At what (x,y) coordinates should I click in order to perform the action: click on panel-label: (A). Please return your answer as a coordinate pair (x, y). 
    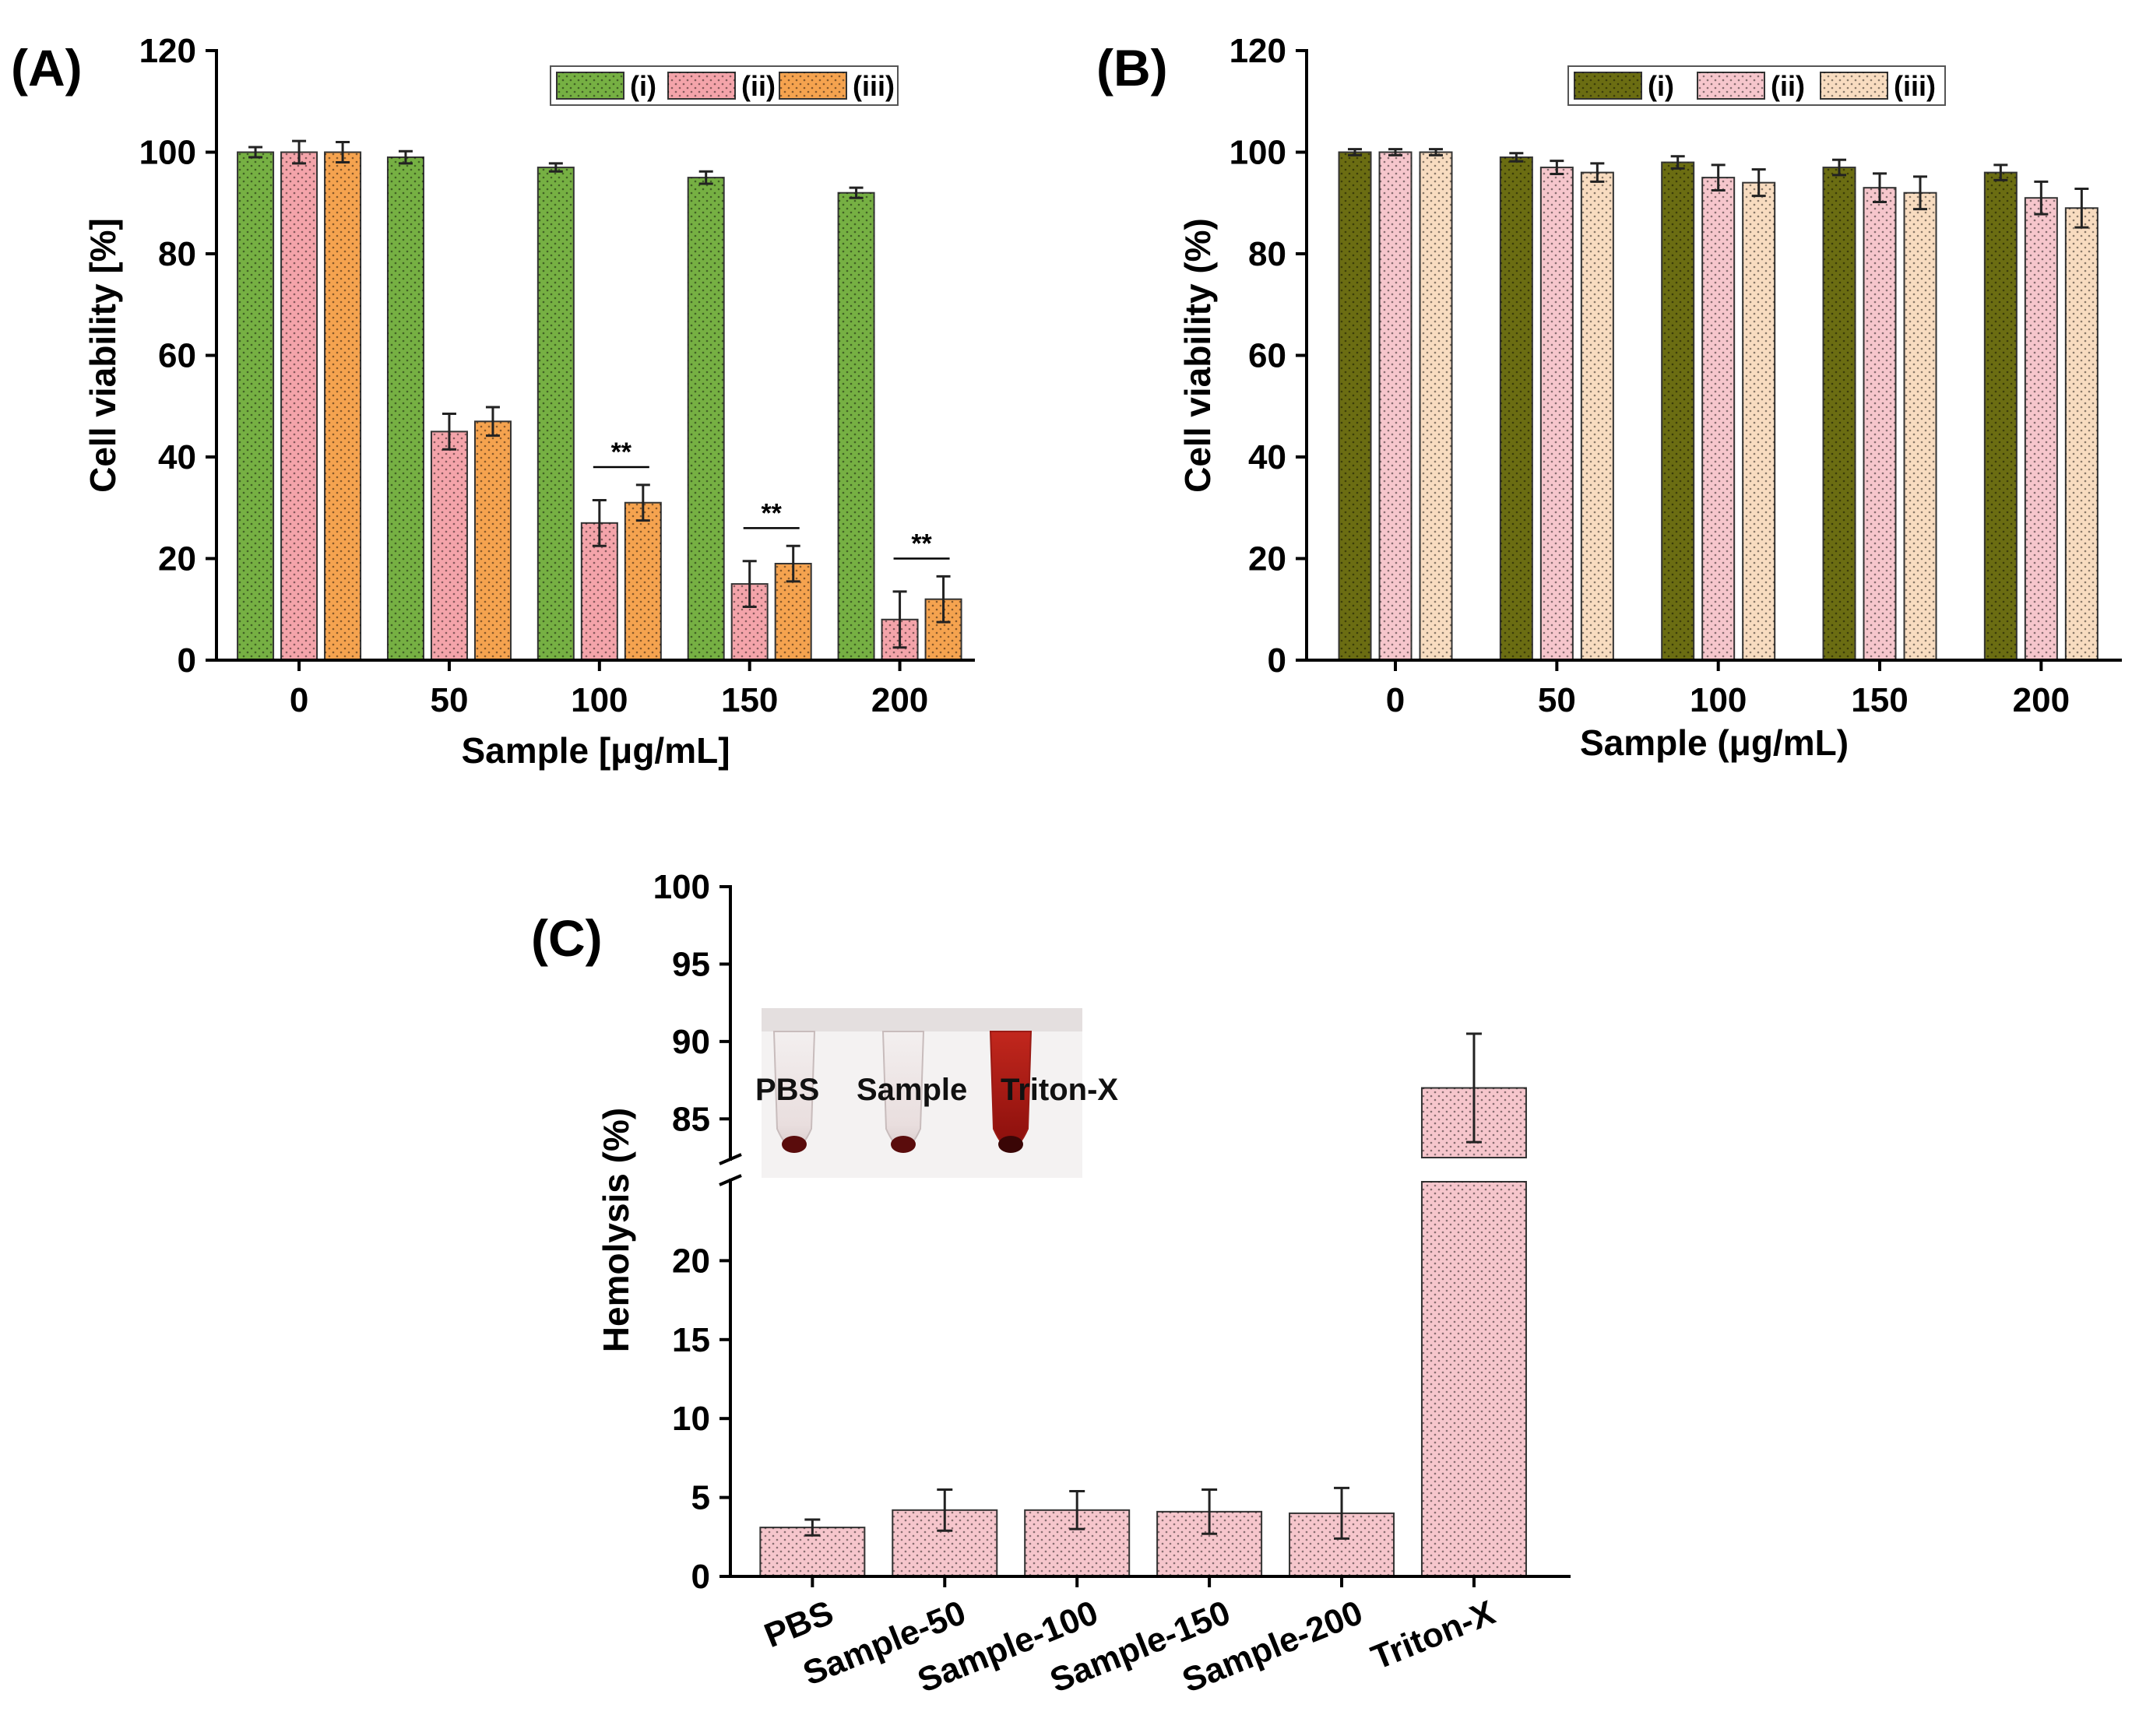
    Looking at the image, I should click on (47, 68).